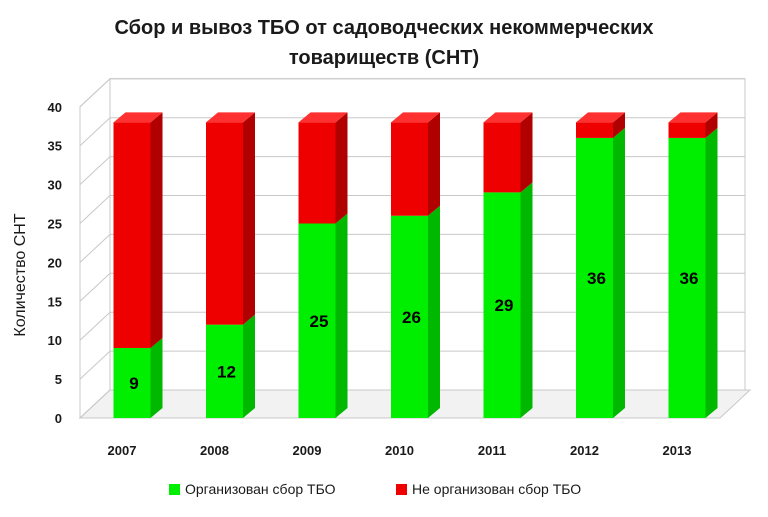  I want to click on x-tick-label: 2008, so click(214, 450).